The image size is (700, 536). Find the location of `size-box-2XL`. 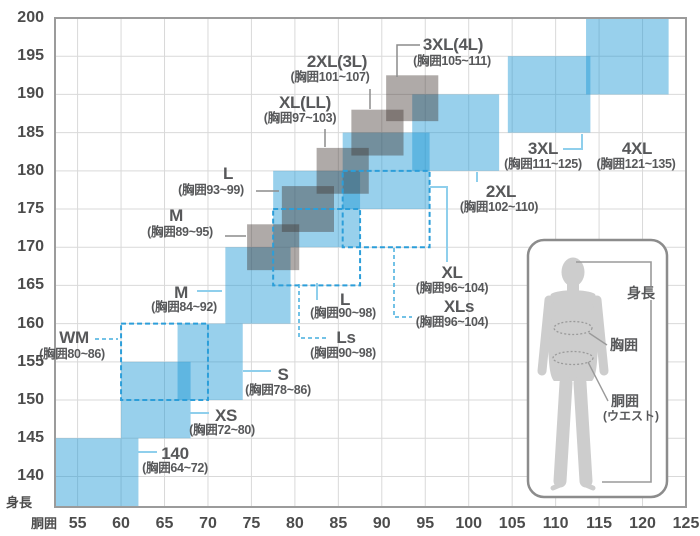

size-box-2XL is located at coordinates (456, 132).